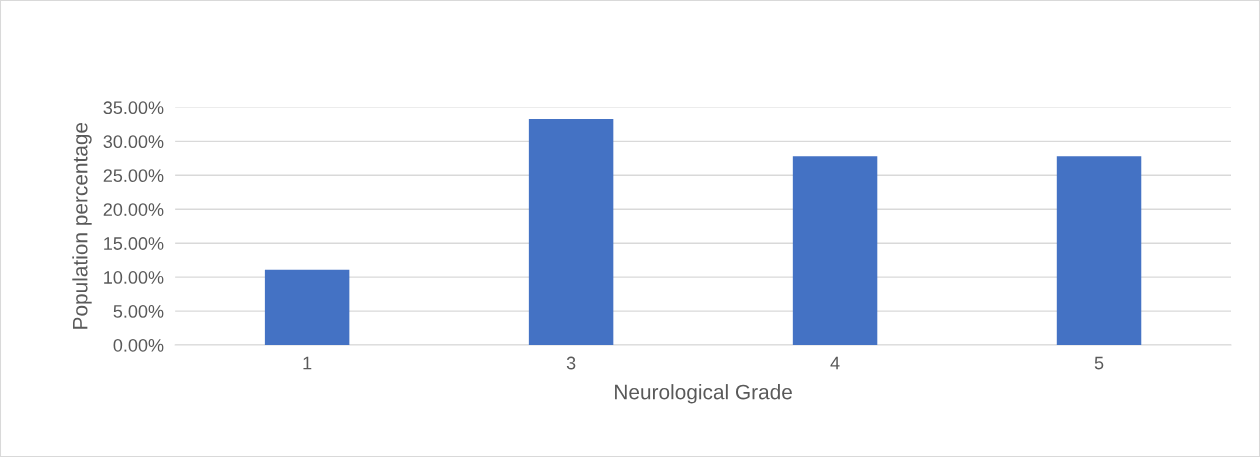 The image size is (1260, 457). Describe the element at coordinates (835, 363) in the screenshot. I see `x-tick-label: 4` at that location.